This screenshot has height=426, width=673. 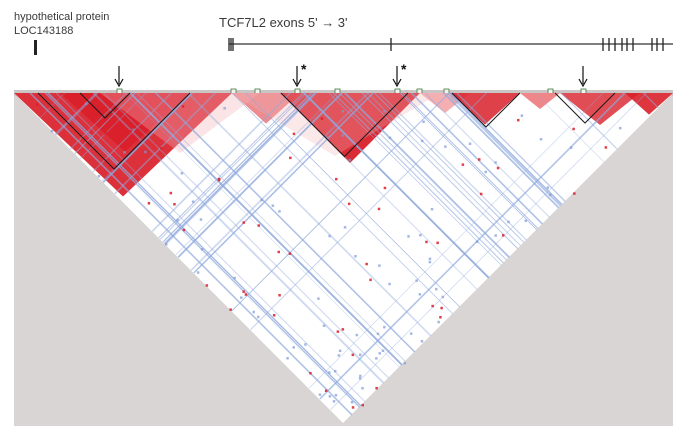 What do you see at coordinates (44, 31) in the screenshot?
I see `gene-label-line2: LOC143188` at bounding box center [44, 31].